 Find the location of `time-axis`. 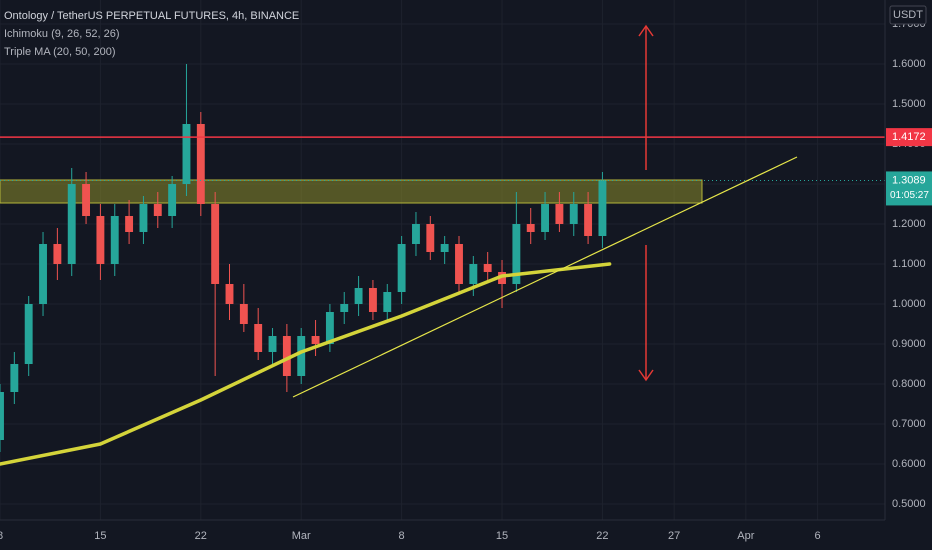

time-axis is located at coordinates (466, 535).